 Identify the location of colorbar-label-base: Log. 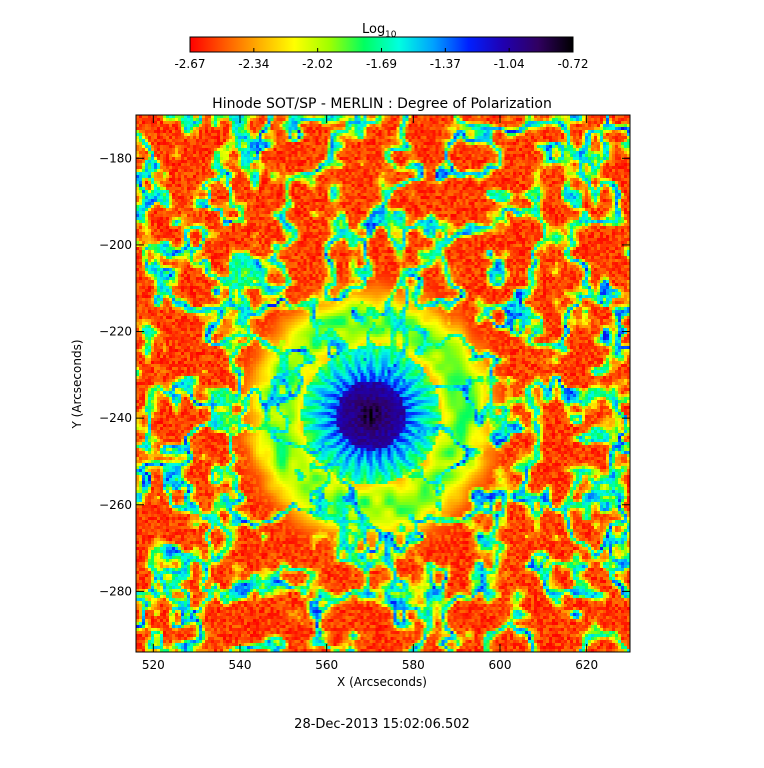
(373, 29).